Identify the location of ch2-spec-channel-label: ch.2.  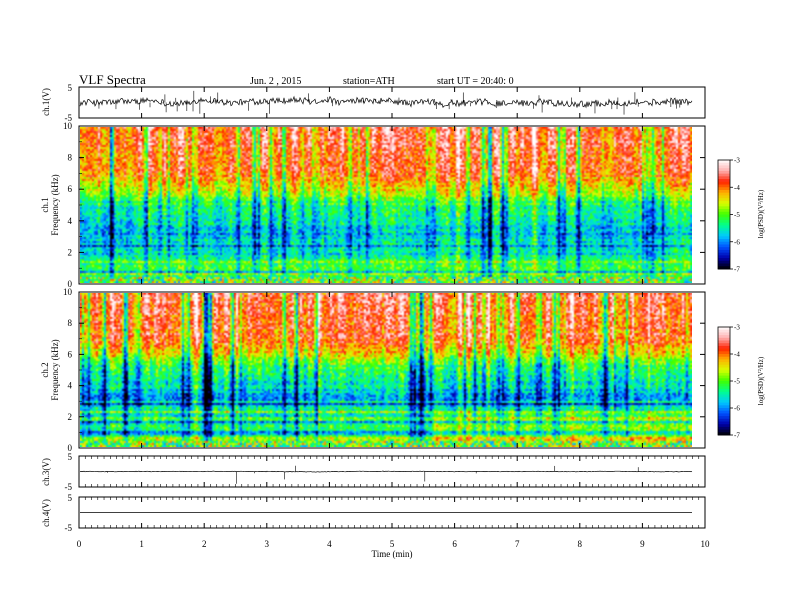
(45, 369).